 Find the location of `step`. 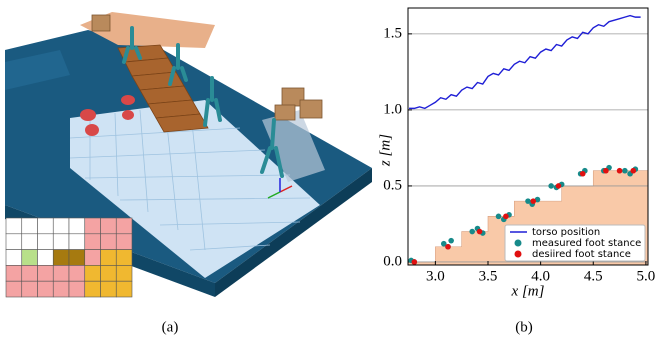

step is located at coordinates (182, 123).